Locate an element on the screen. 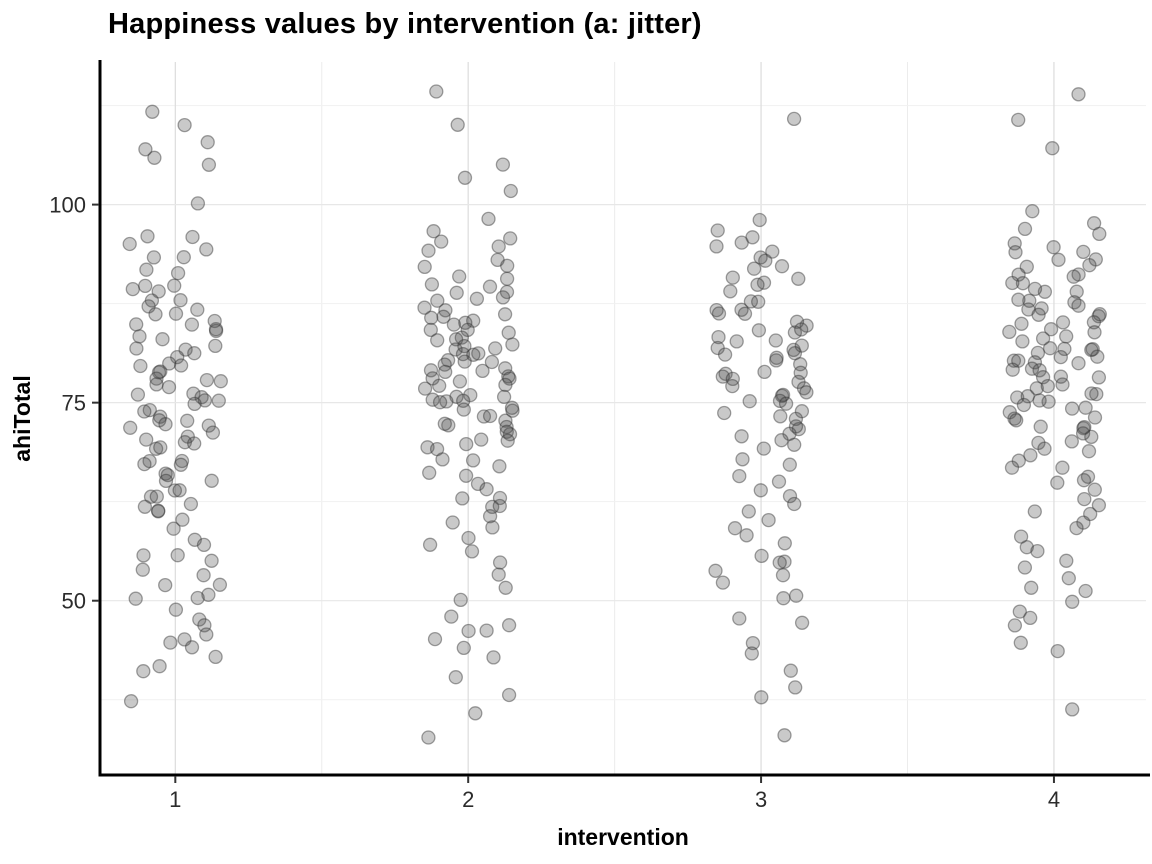 The height and width of the screenshot is (864, 1152). y-axis-title: ahiTotal is located at coordinates (22, 418).